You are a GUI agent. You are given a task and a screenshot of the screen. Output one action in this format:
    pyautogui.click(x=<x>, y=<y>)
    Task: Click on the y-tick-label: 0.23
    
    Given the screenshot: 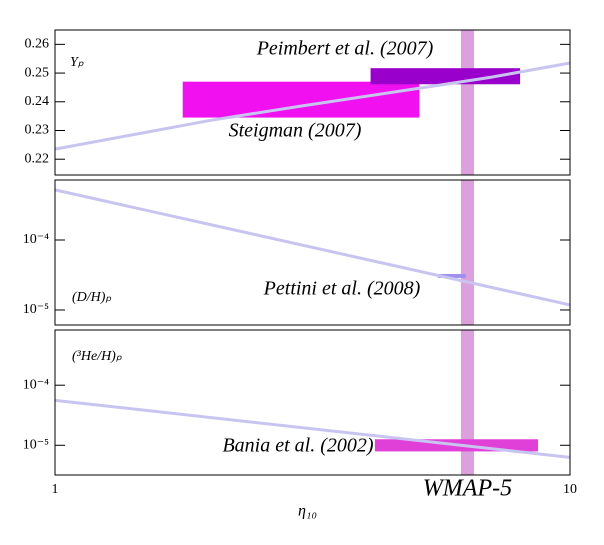 What is the action you would take?
    pyautogui.click(x=37, y=130)
    